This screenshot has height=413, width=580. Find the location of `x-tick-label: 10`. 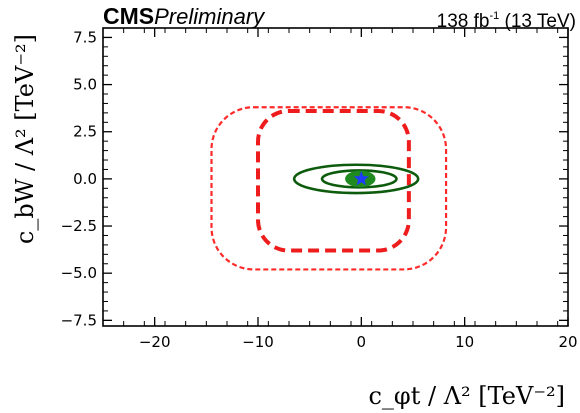

x-tick-label: 10 is located at coordinates (464, 342).